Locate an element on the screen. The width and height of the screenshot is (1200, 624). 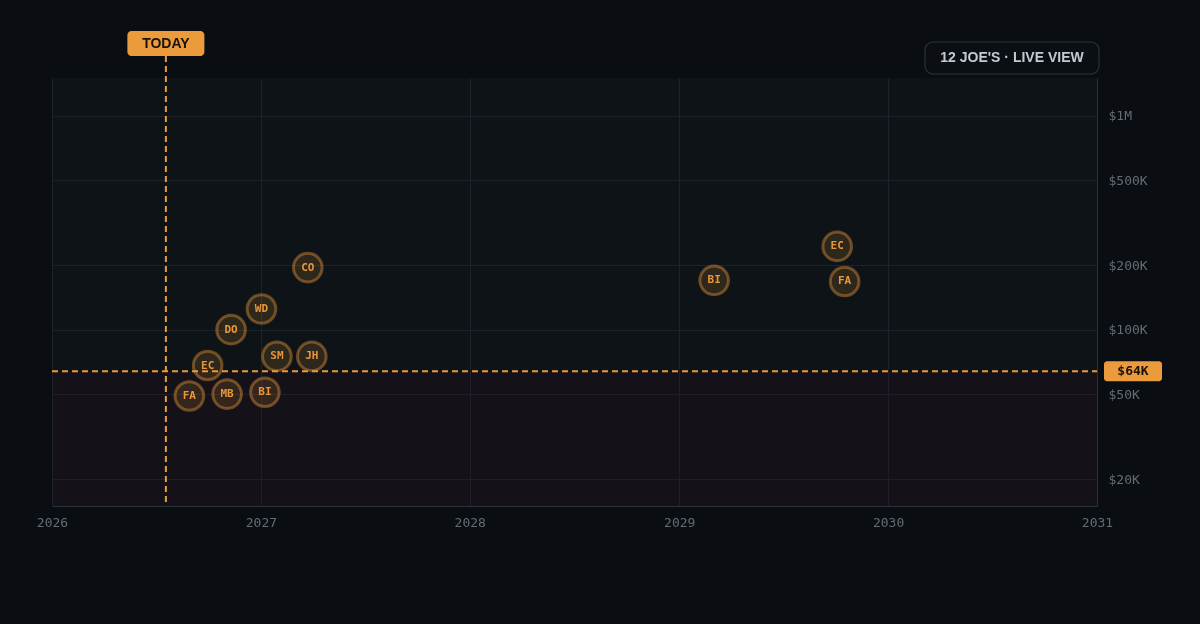
x-tick-label: 2027 is located at coordinates (261, 522).